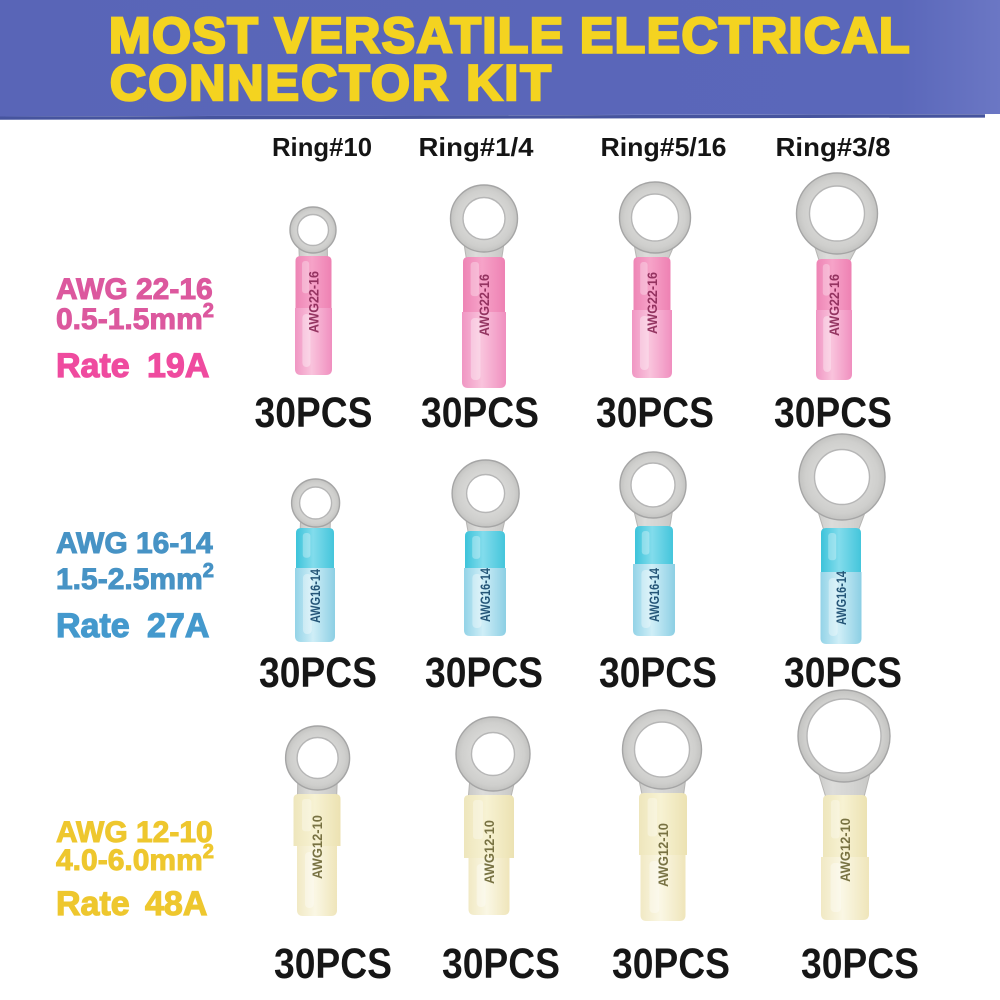  Describe the element at coordinates (322, 147) in the screenshot. I see `svg-text: Ring#10` at that location.